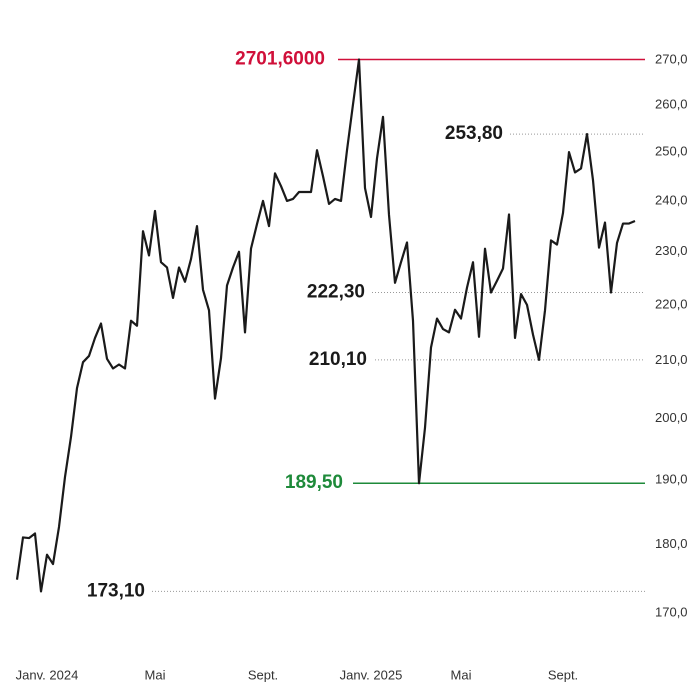 Image resolution: width=700 pixels, height=700 pixels. What do you see at coordinates (336, 291) in the screenshot?
I see `annotation-label: 222,30` at bounding box center [336, 291].